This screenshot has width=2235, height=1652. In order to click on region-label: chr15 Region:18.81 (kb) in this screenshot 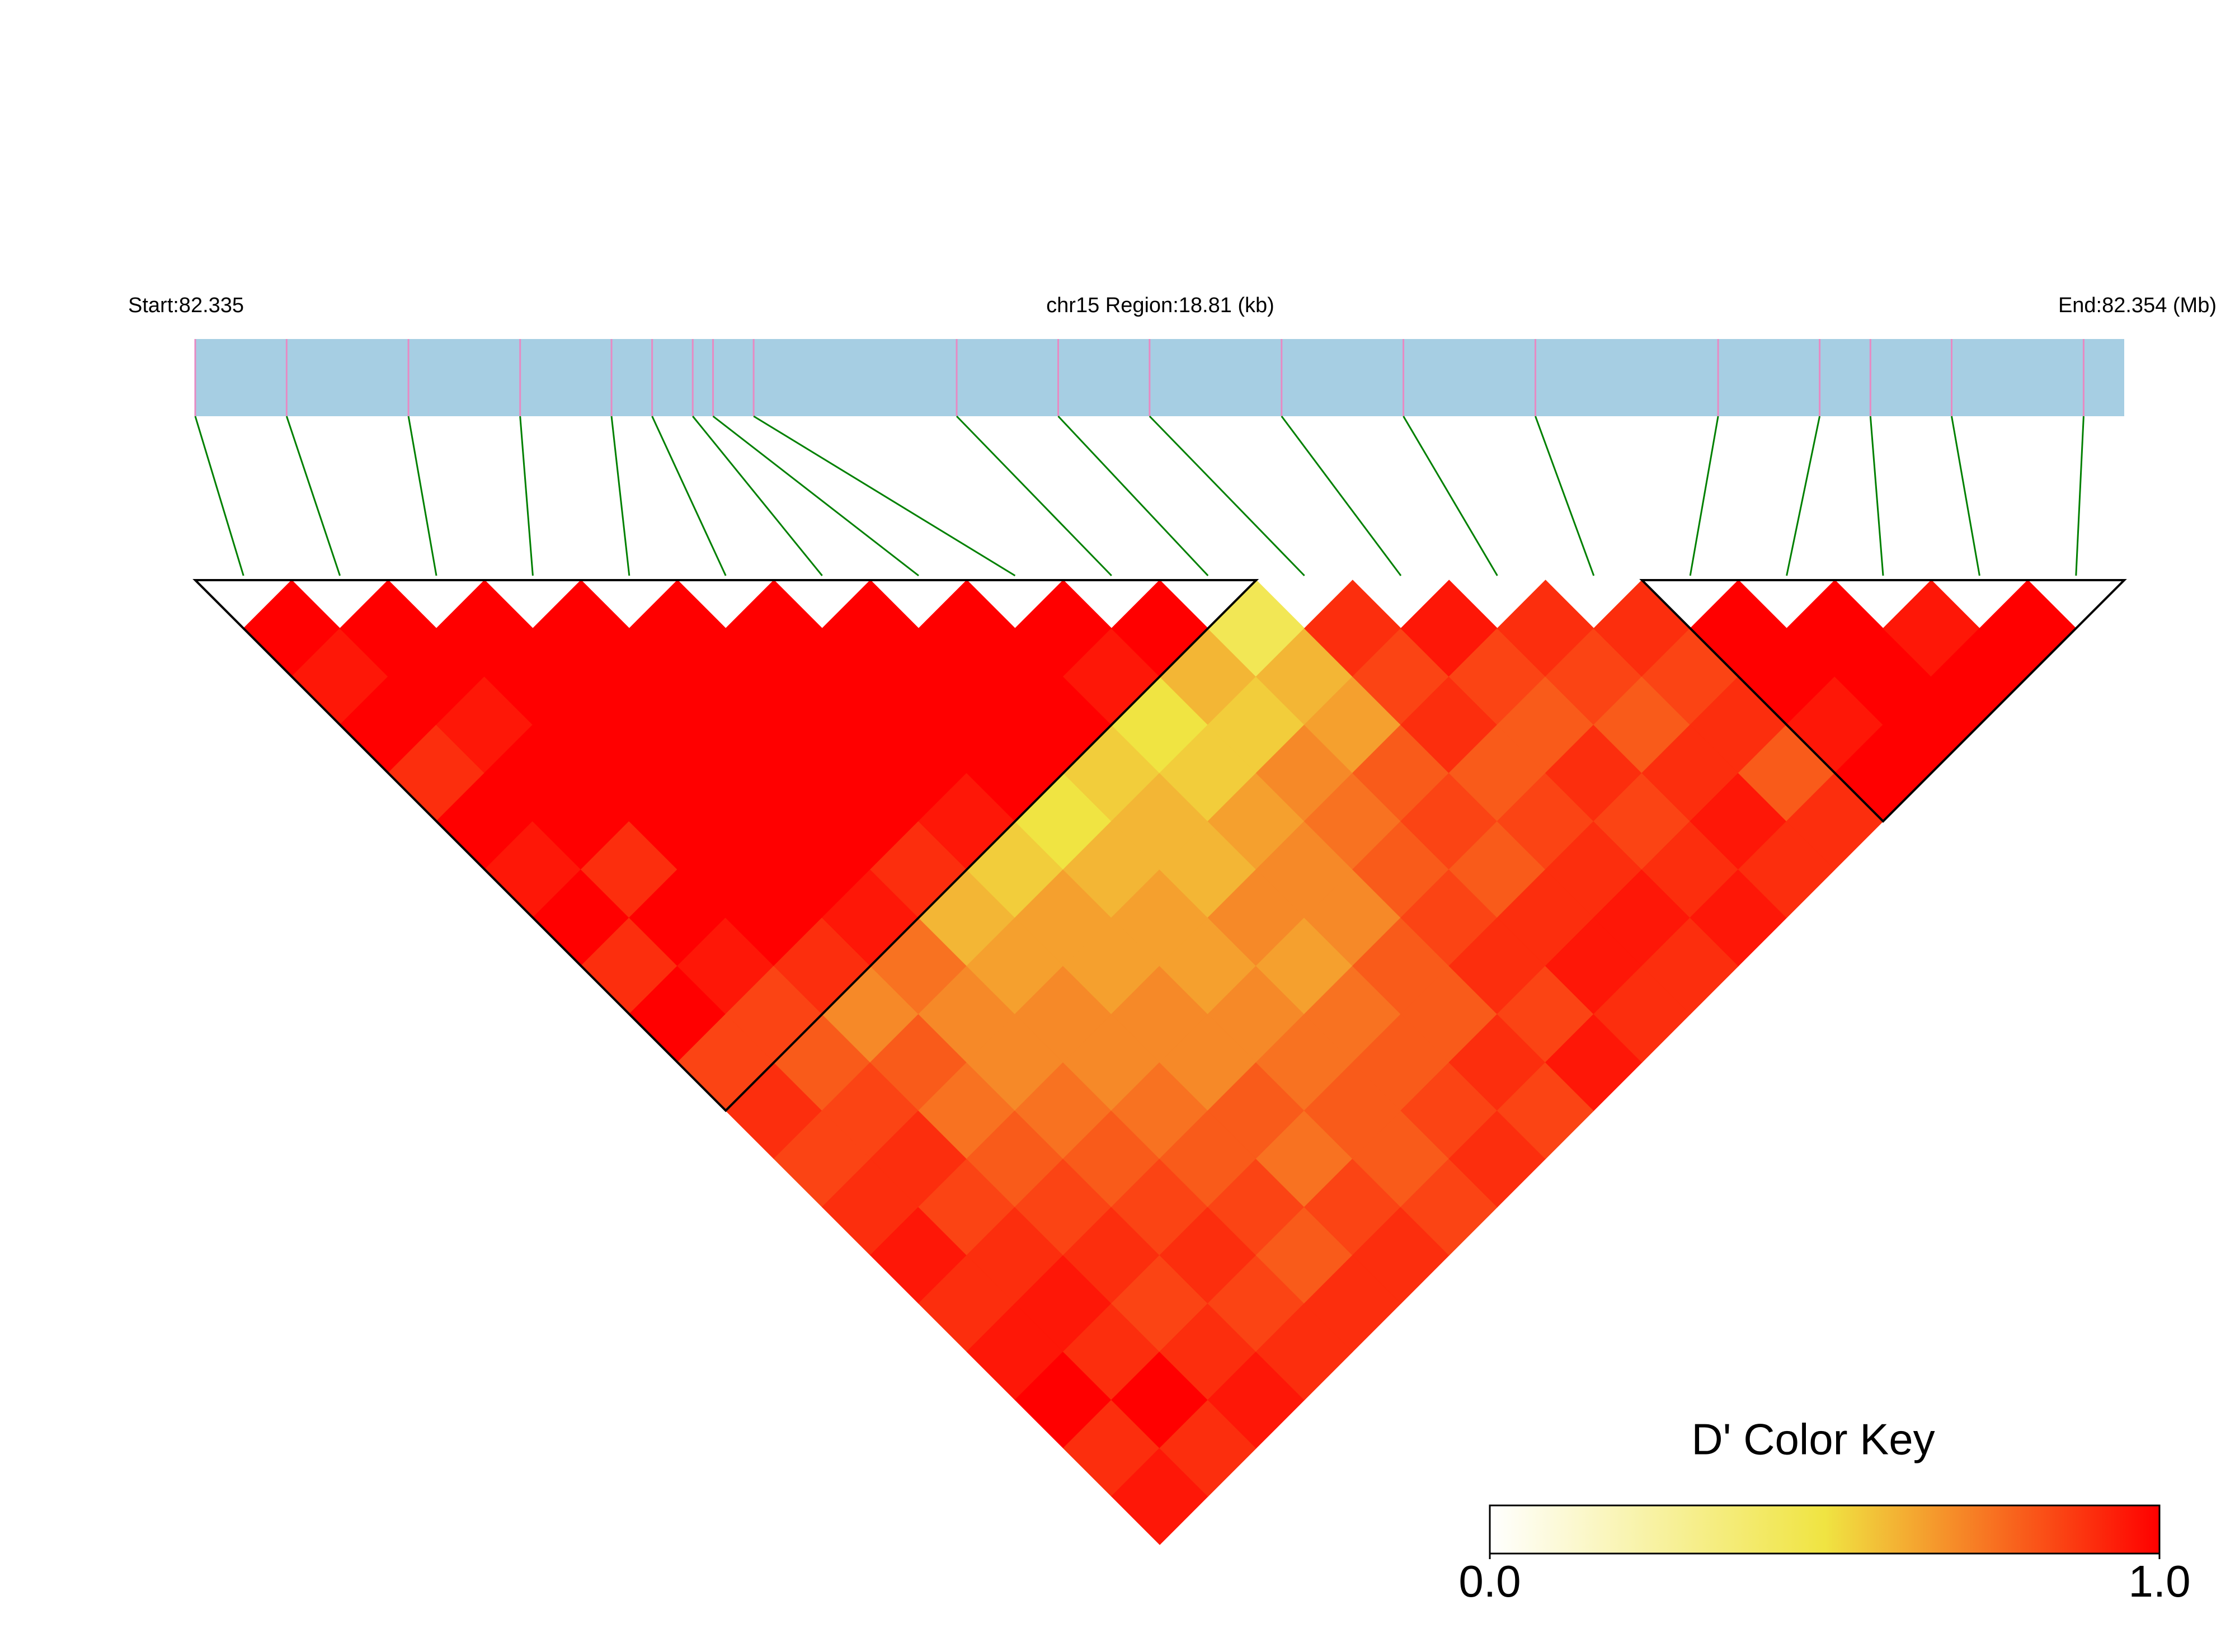, I will do `click(1160, 306)`.